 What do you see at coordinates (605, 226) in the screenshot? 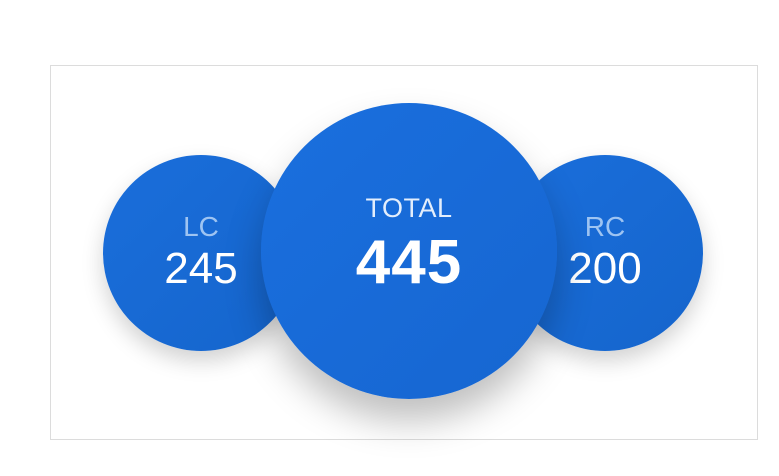
I see `rc-label: RC` at bounding box center [605, 226].